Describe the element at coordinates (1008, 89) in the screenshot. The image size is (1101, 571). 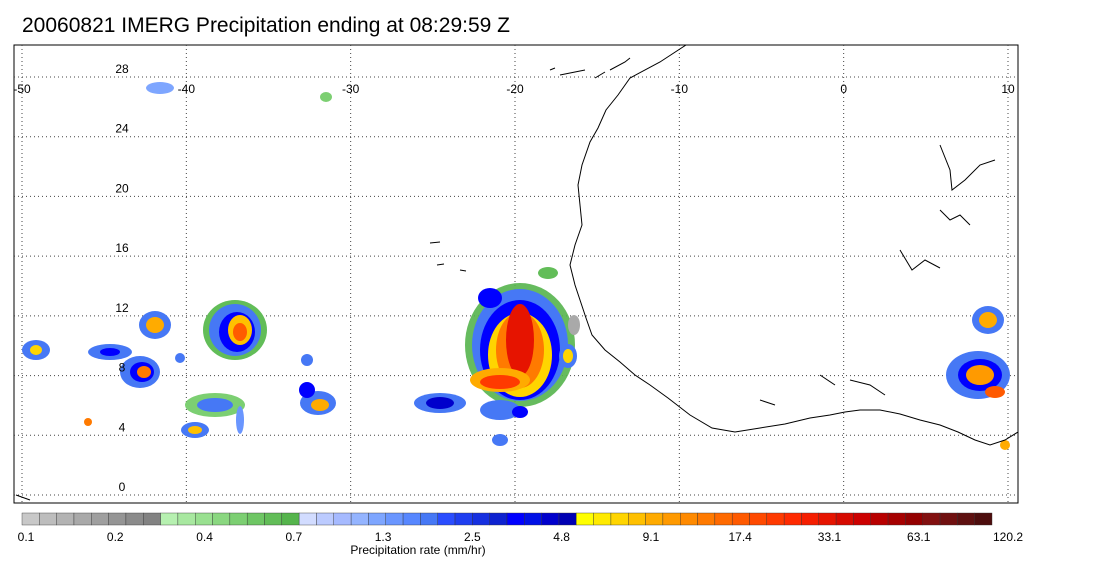
I see `lon-tick-label: 10` at that location.